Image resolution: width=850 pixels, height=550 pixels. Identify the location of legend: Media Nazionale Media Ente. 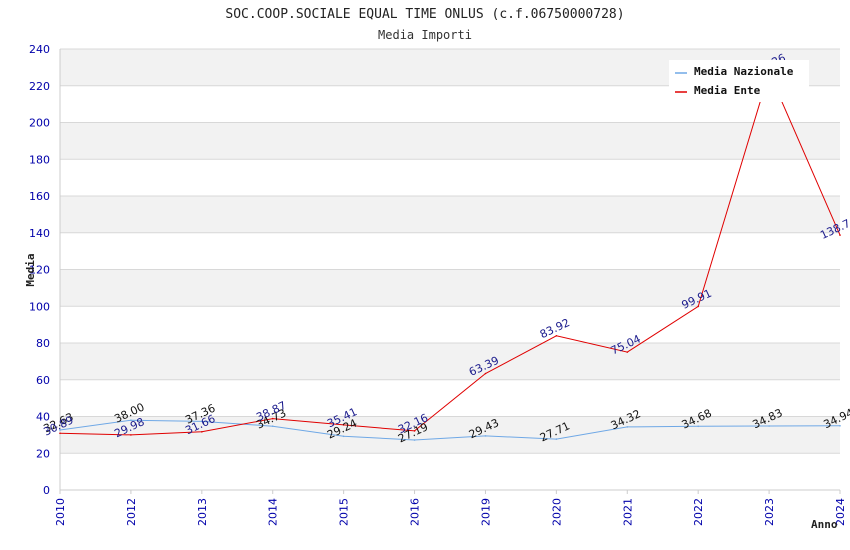
(739, 81).